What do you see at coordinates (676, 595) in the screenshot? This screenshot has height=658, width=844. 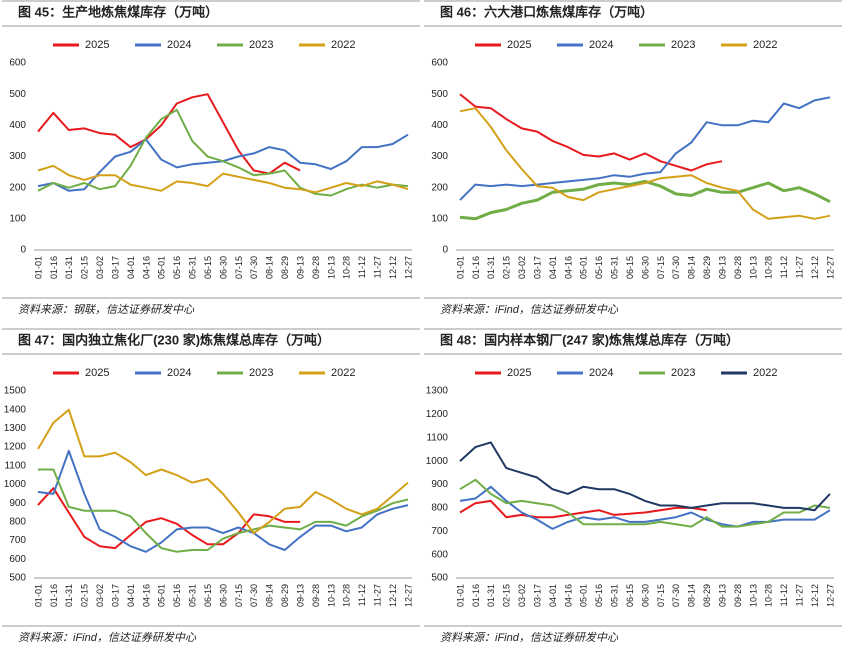 I see `x-tick-label: 07-30` at bounding box center [676, 595].